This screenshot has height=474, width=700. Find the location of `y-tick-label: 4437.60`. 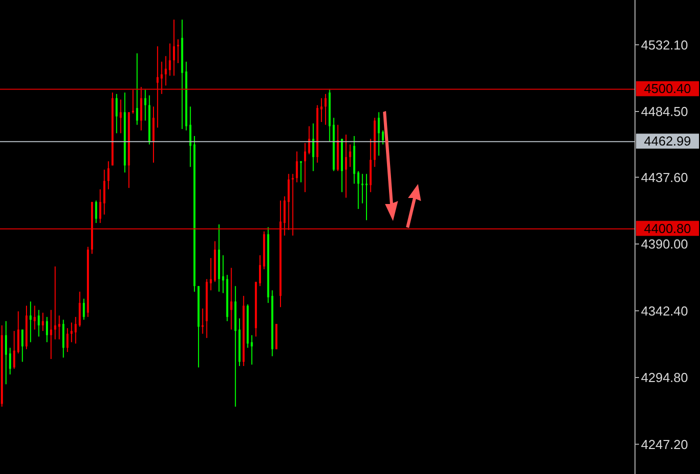

y-tick-label: 4437.60 is located at coordinates (664, 177).